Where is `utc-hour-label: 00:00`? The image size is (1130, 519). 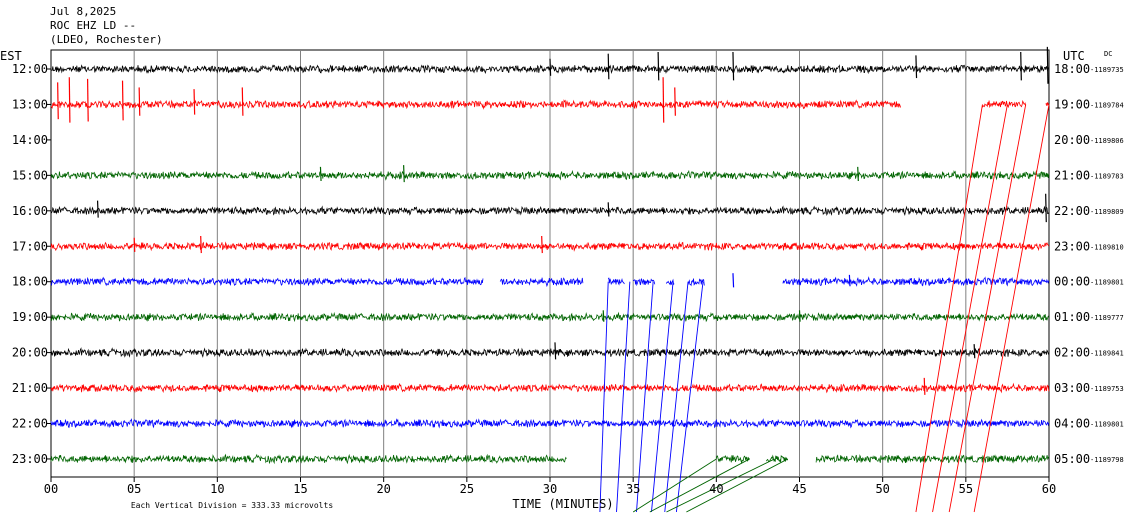
utc-hour-label: 00:00 is located at coordinates (1072, 282).